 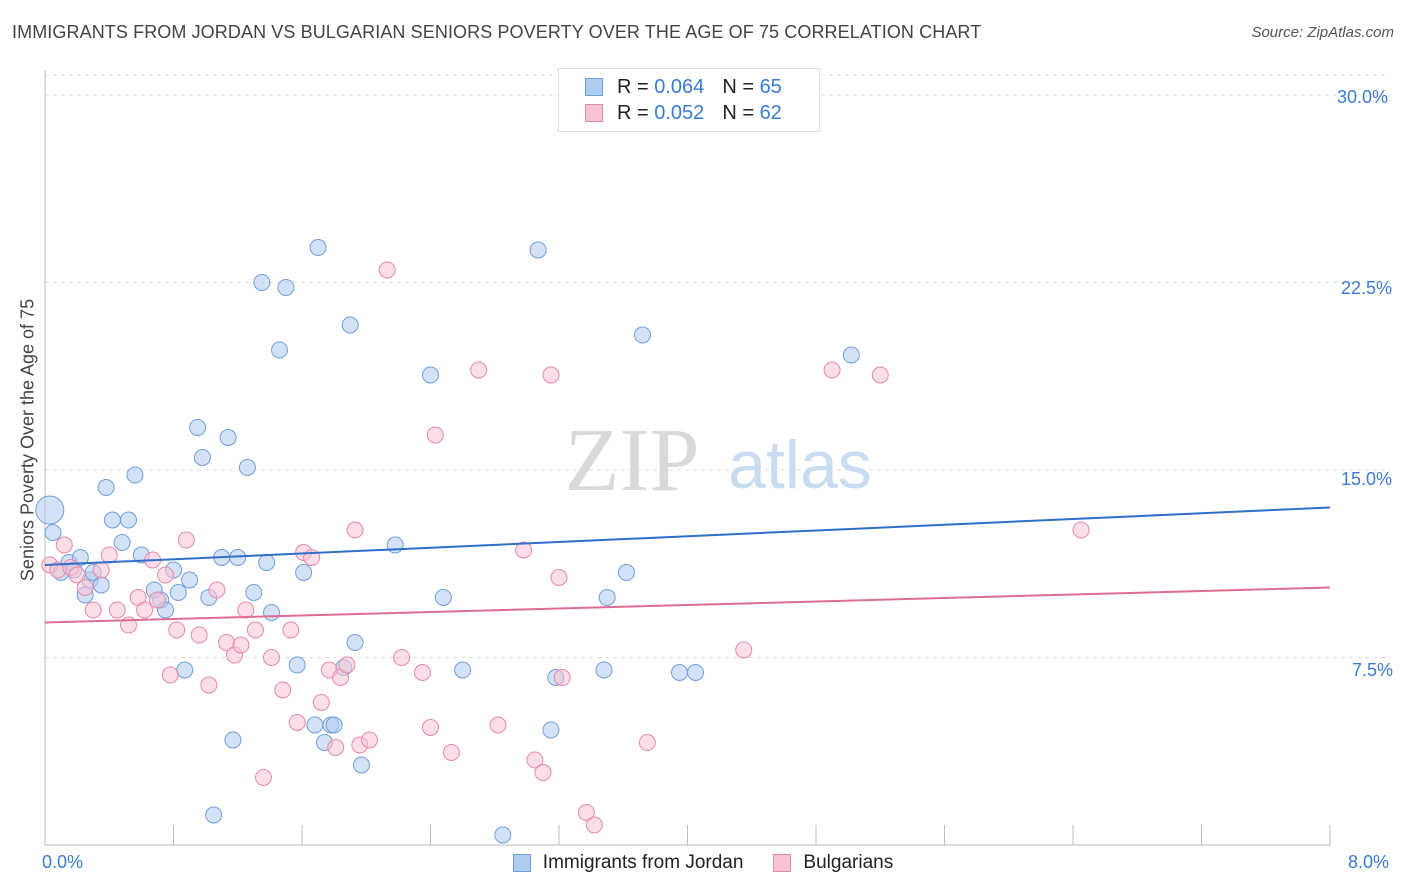 I want to click on correlation-legend: R = 0.064 N = 65 R = 0.052 N = 62, so click(x=689, y=100).